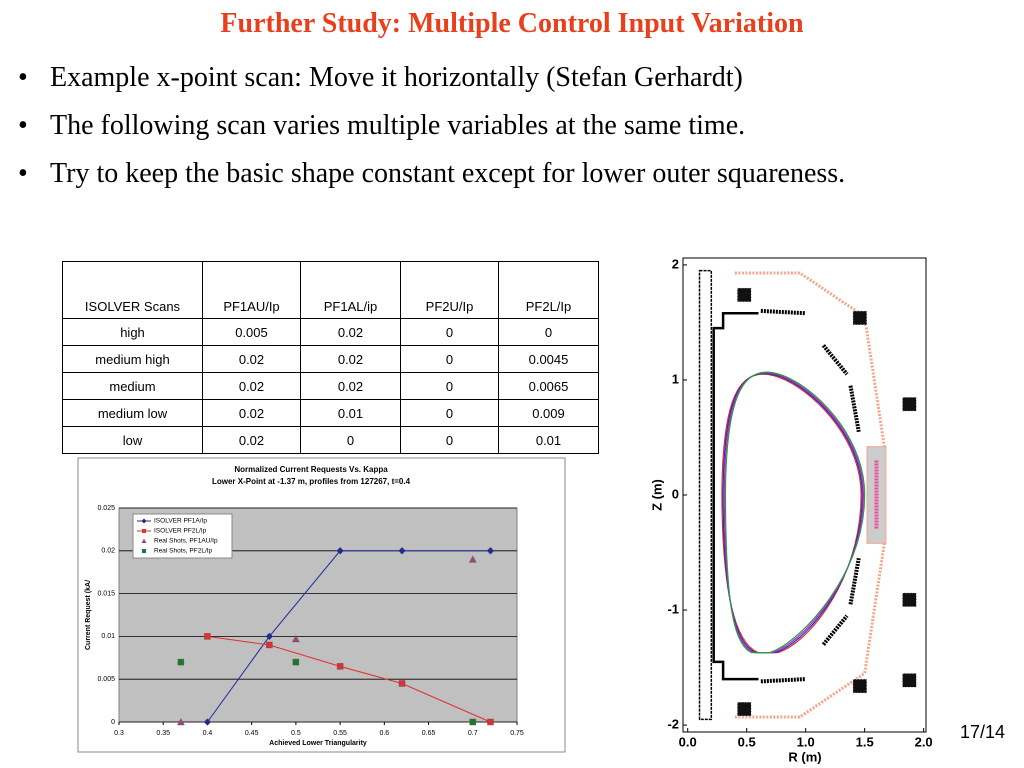 The image size is (1024, 768). Describe the element at coordinates (132, 332) in the screenshot. I see `table-cell: high` at that location.